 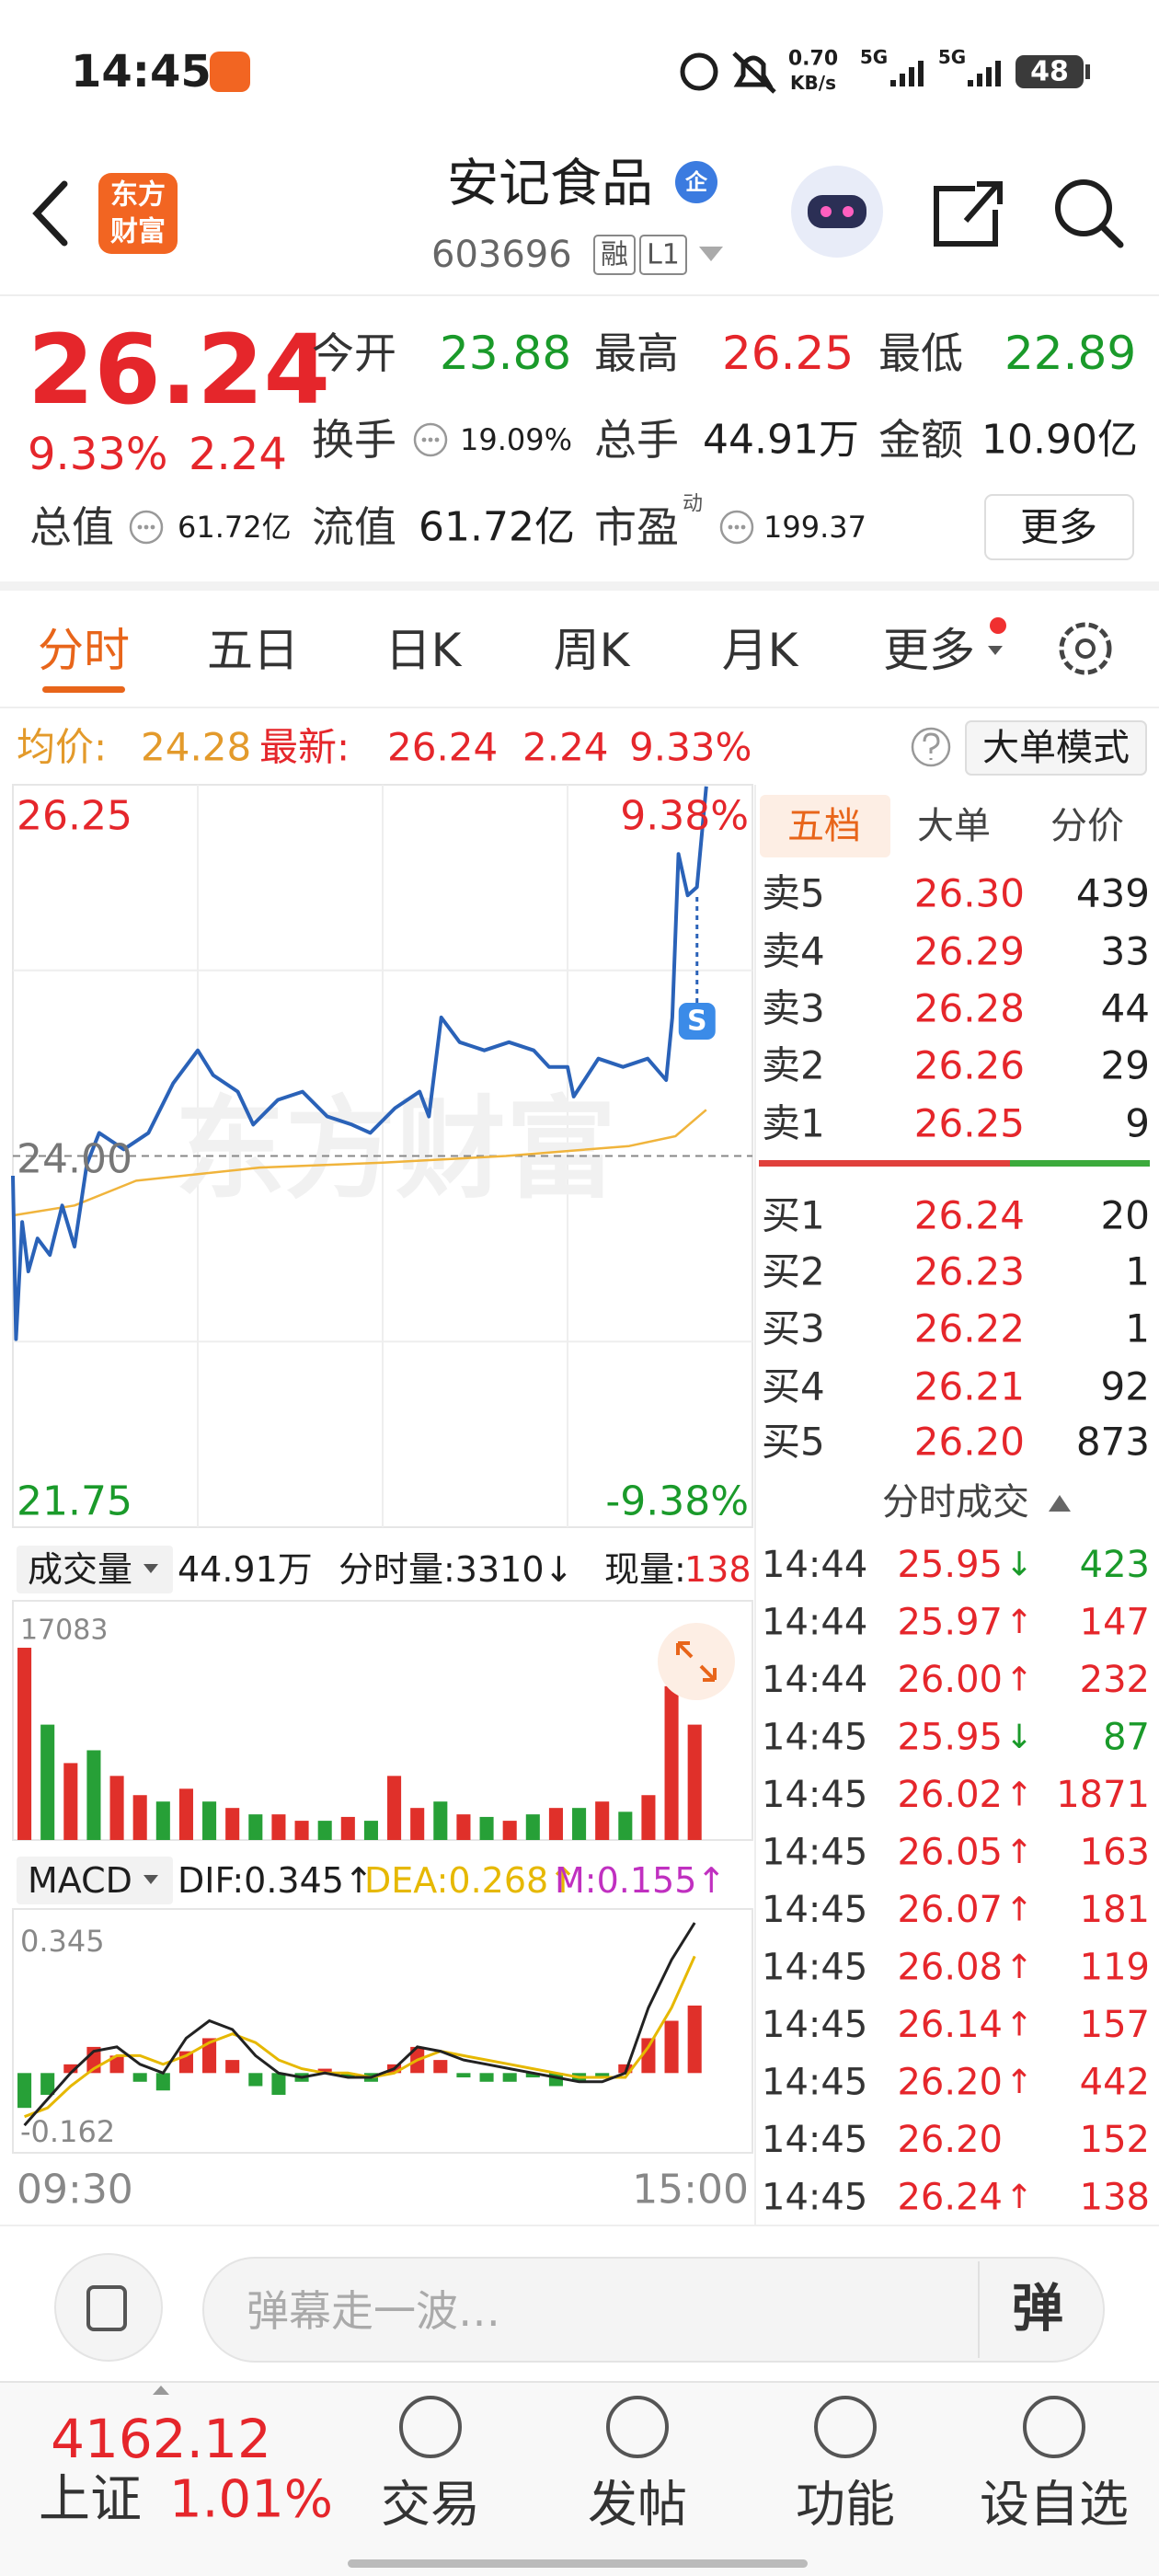 I want to click on book-volume: 9, so click(x=1137, y=1123).